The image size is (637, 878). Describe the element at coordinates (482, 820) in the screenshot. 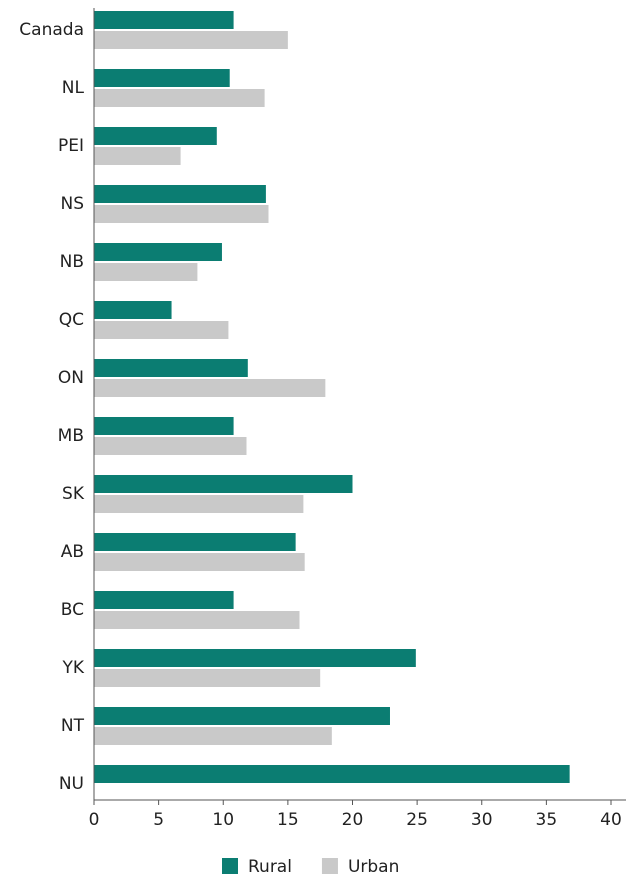

I see `x-tick-label: 30` at that location.